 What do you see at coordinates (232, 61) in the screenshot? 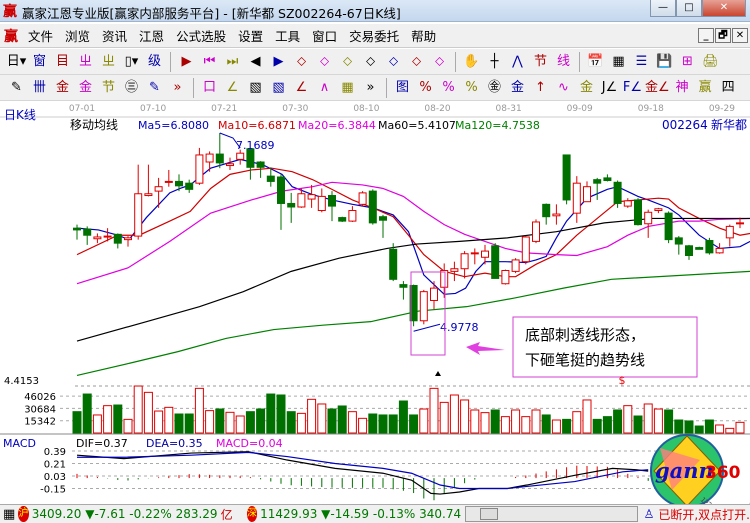
I see `last-icon: ⏭` at bounding box center [232, 61].